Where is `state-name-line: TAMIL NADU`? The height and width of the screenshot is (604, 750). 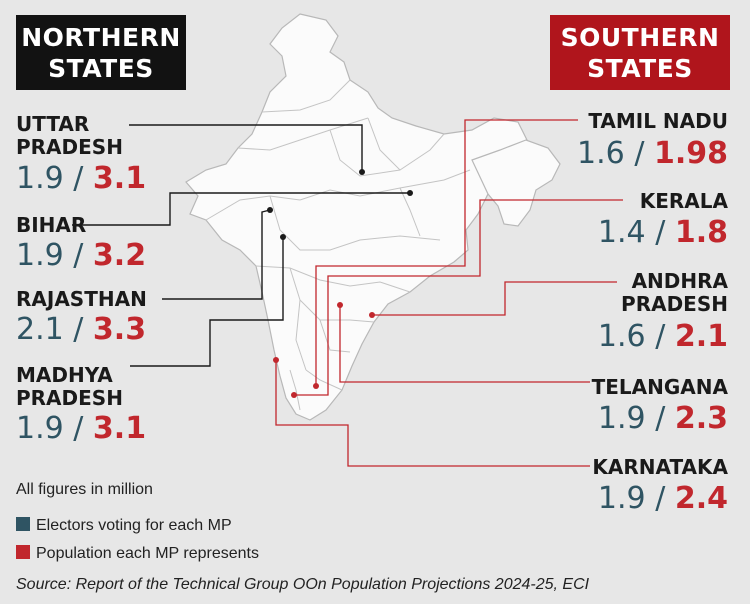 state-name-line: TAMIL NADU is located at coordinates (658, 121).